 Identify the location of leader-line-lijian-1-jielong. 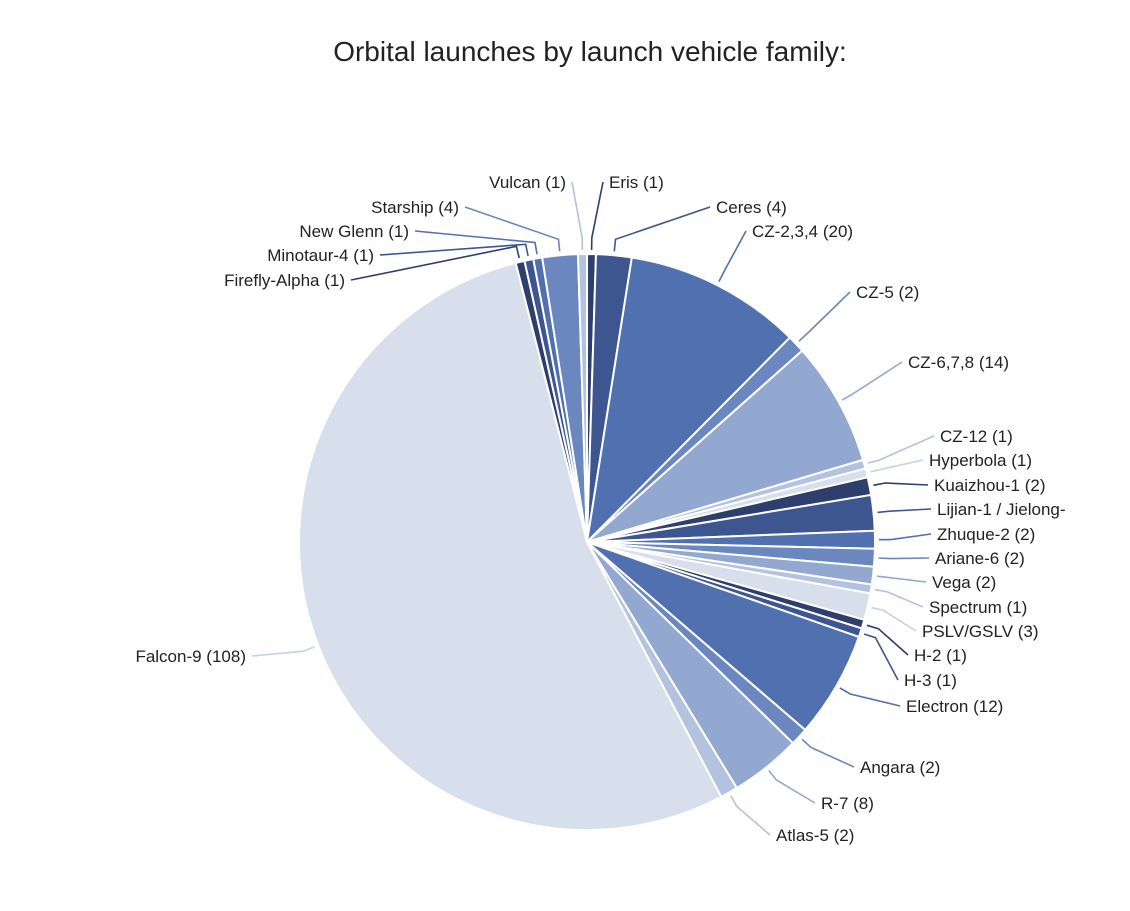
(904, 511).